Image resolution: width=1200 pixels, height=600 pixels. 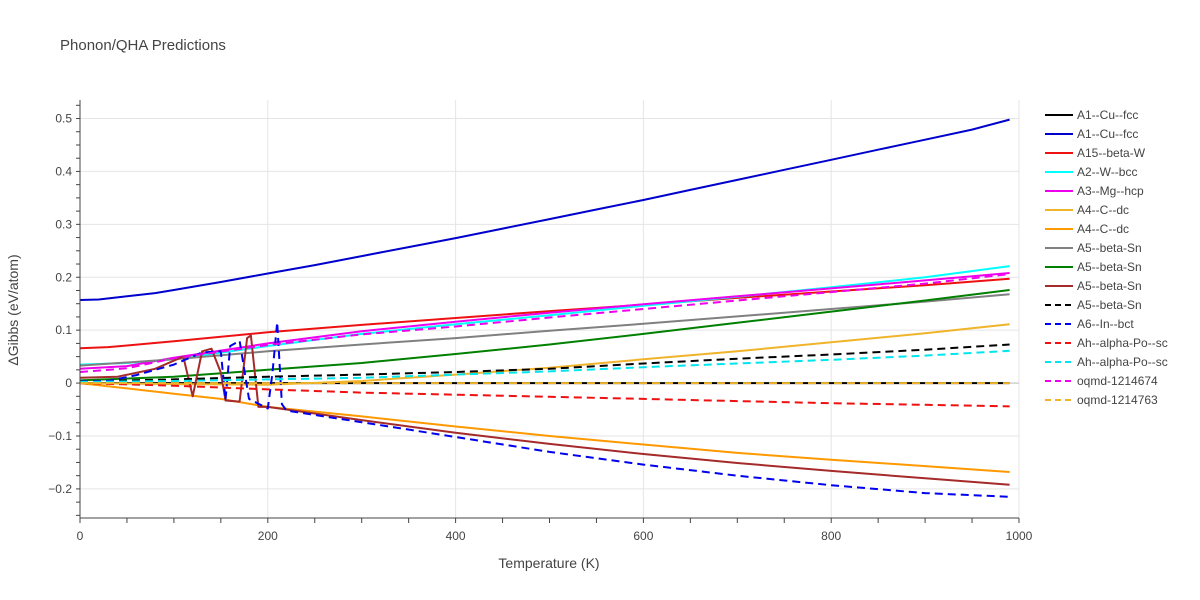 What do you see at coordinates (60, 489) in the screenshot?
I see `y-tick-label: −0.2` at bounding box center [60, 489].